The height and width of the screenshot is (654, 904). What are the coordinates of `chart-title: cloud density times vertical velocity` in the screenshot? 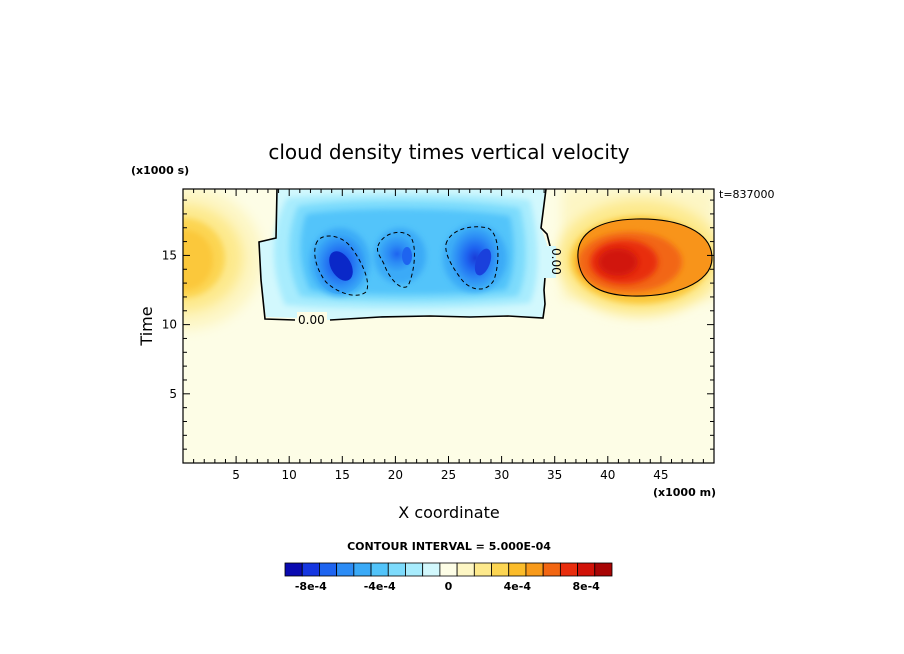 It's located at (448, 152).